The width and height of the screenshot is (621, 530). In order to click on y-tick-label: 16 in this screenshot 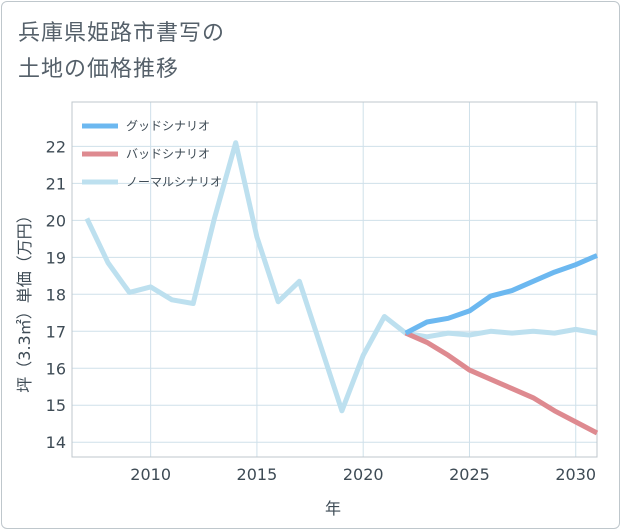, I will do `click(56, 368)`.